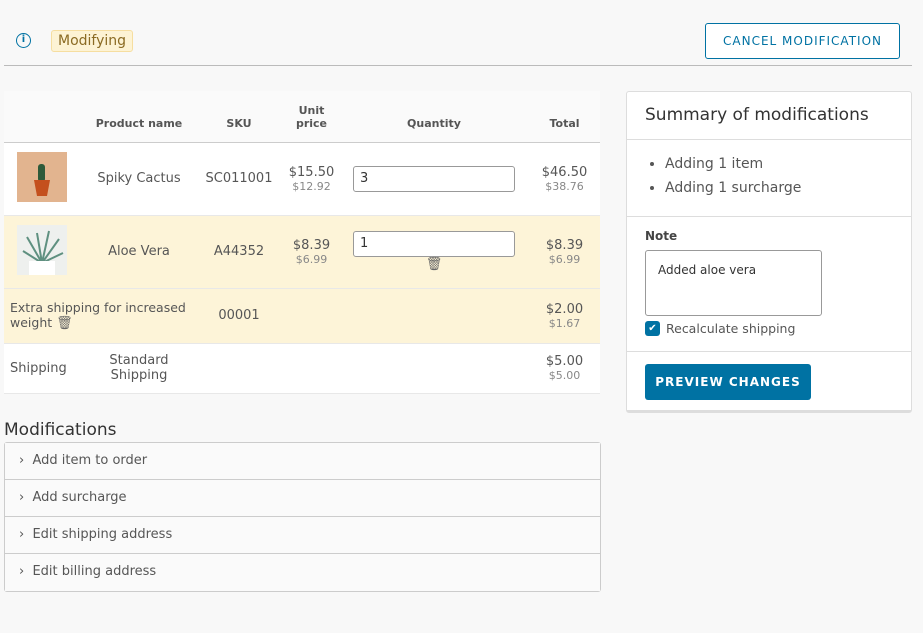 Image resolution: width=923 pixels, height=633 pixels. What do you see at coordinates (139, 117) in the screenshot?
I see `col-product-name: Product name` at bounding box center [139, 117].